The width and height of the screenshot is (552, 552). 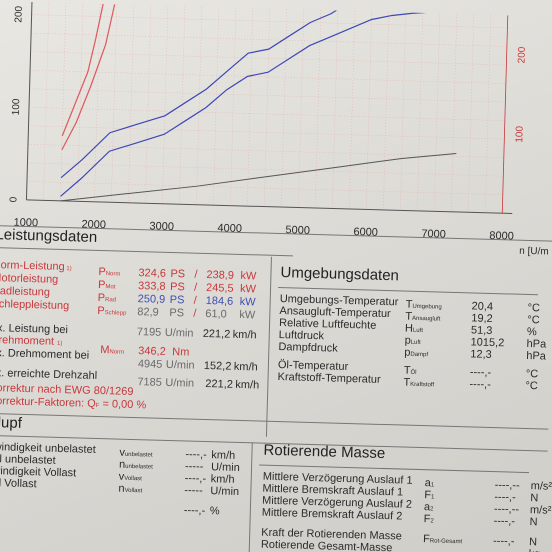 I want to click on environment-row-symbol: pDampf, so click(x=416, y=354).